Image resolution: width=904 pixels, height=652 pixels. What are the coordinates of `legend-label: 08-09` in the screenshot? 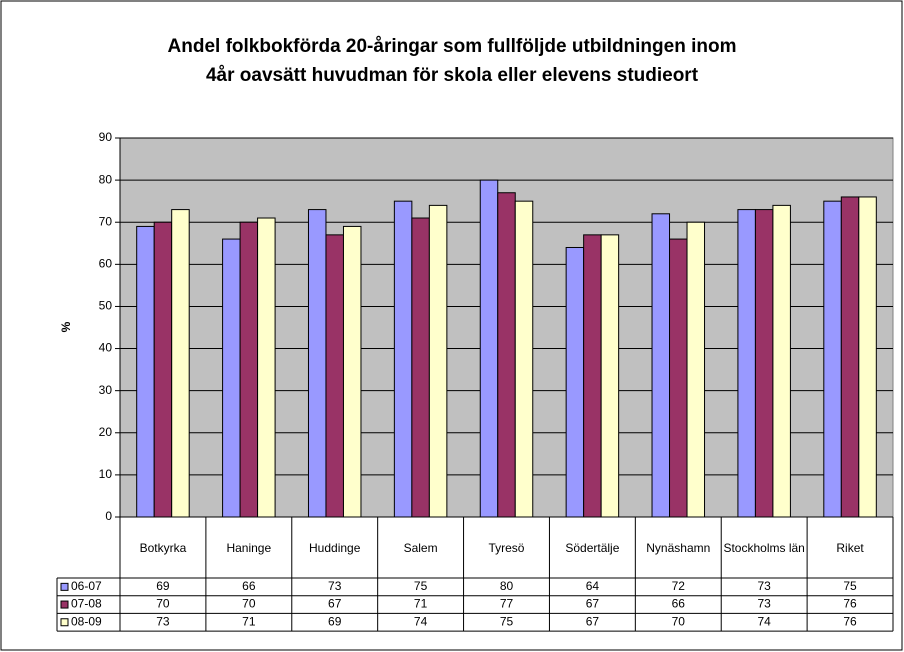 It's located at (86, 621).